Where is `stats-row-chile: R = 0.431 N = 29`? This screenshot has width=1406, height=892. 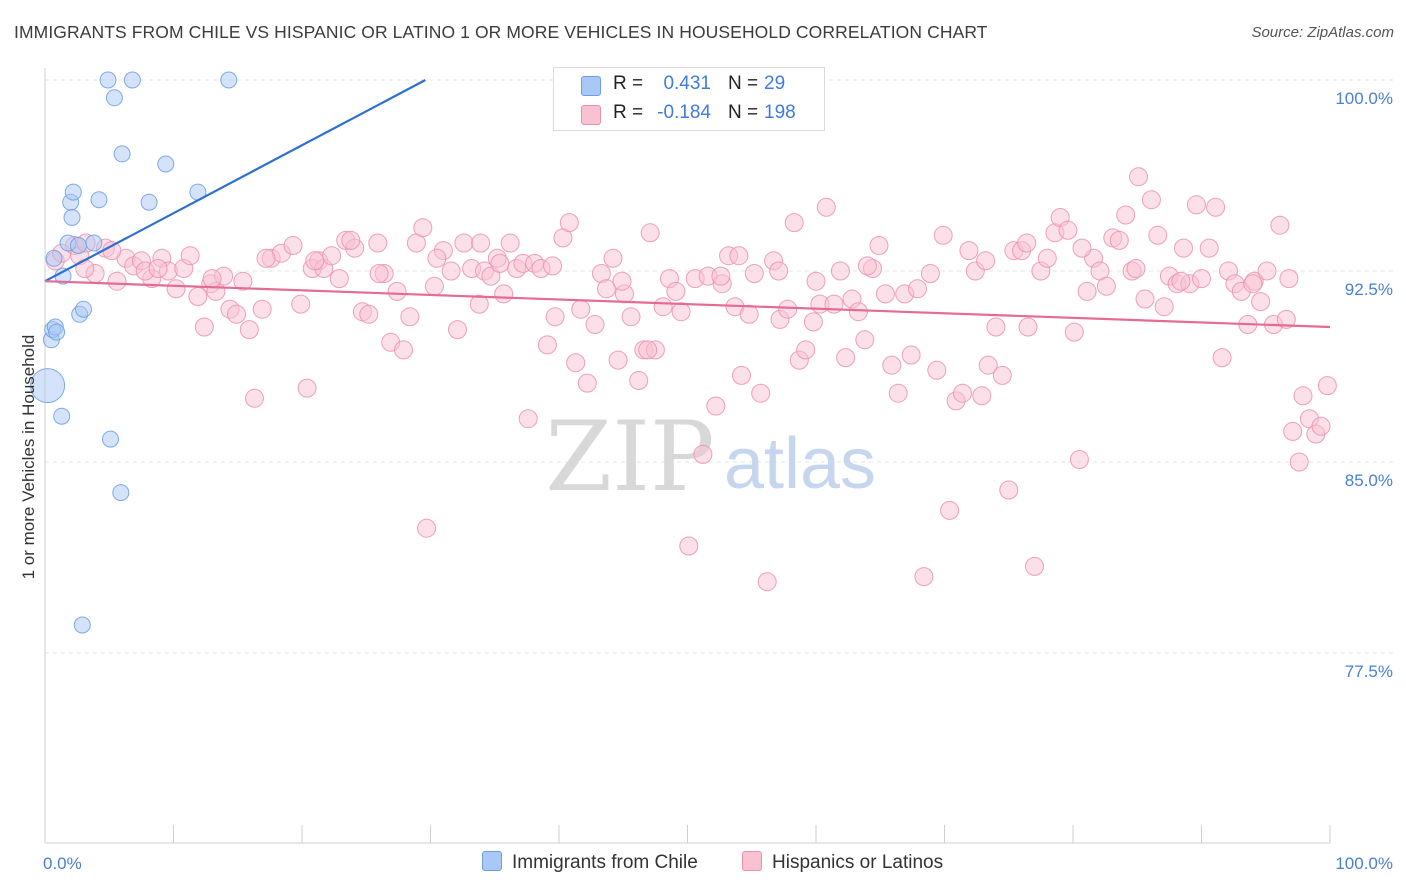 stats-row-chile: R = 0.431 N = 29 is located at coordinates (689, 85).